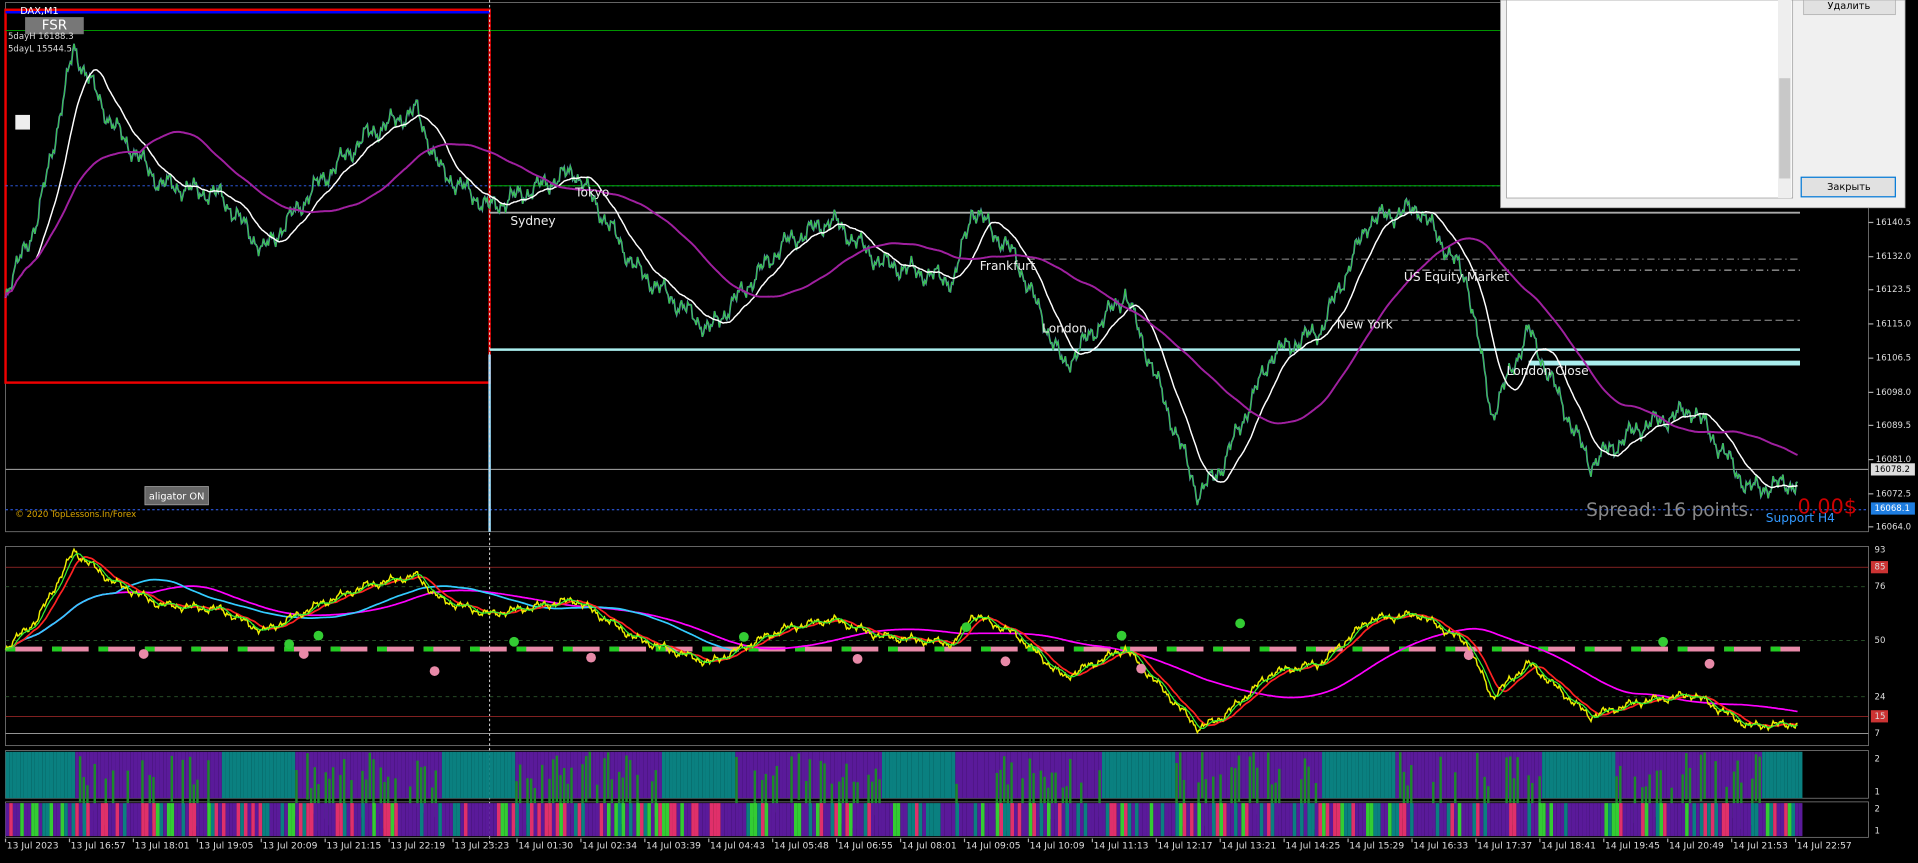  I want to click on checkbox, so click(22, 122).